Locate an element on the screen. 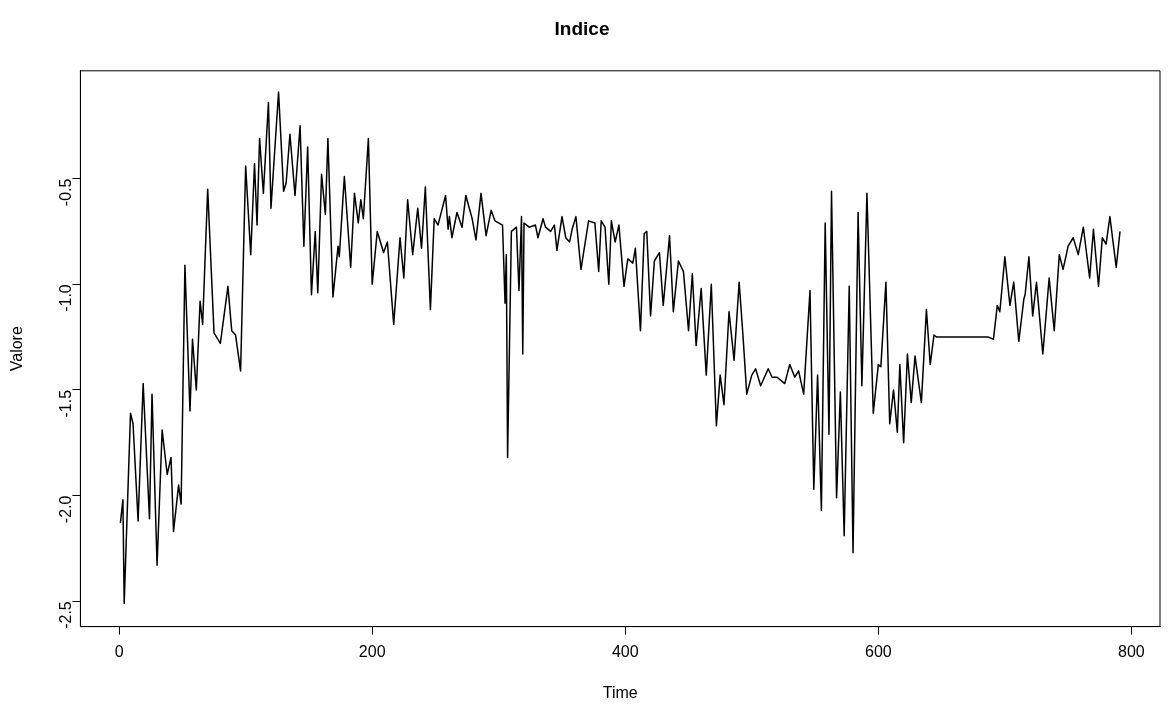 The width and height of the screenshot is (1168, 711). x-tick-label: 400 is located at coordinates (625, 651).